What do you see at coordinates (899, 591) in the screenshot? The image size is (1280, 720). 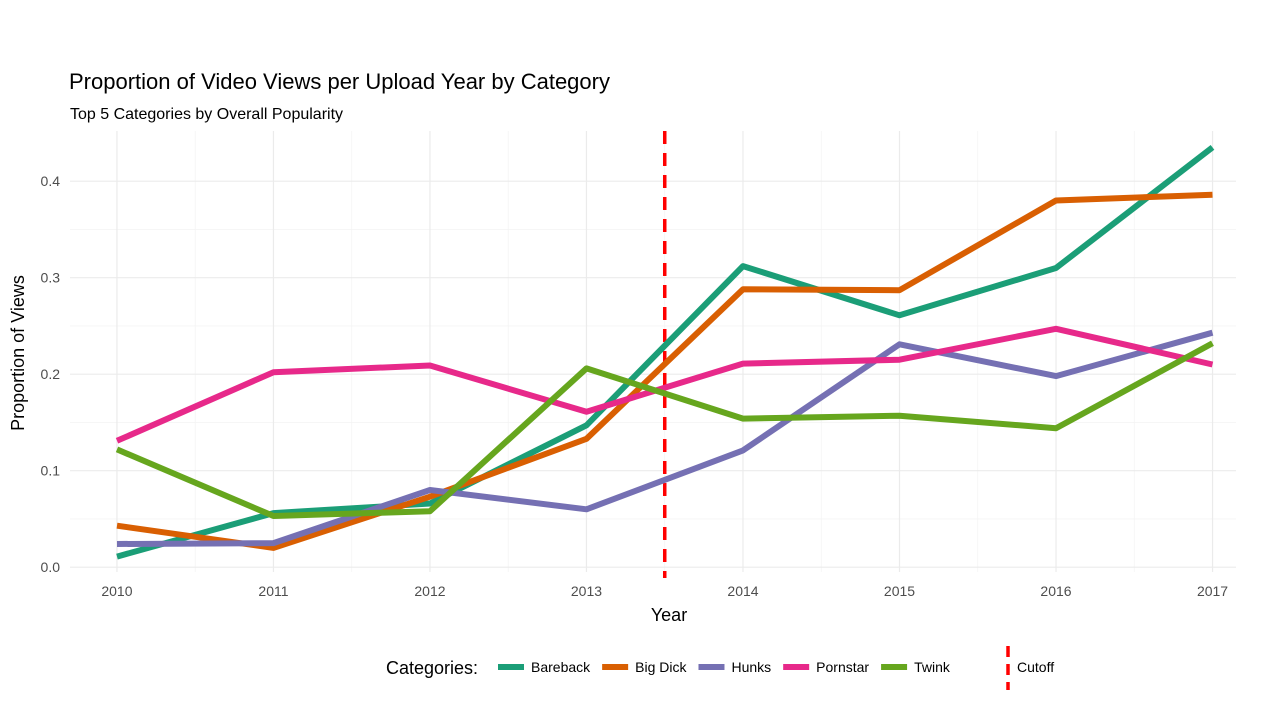 I see `x-tick-label: 2015` at bounding box center [899, 591].